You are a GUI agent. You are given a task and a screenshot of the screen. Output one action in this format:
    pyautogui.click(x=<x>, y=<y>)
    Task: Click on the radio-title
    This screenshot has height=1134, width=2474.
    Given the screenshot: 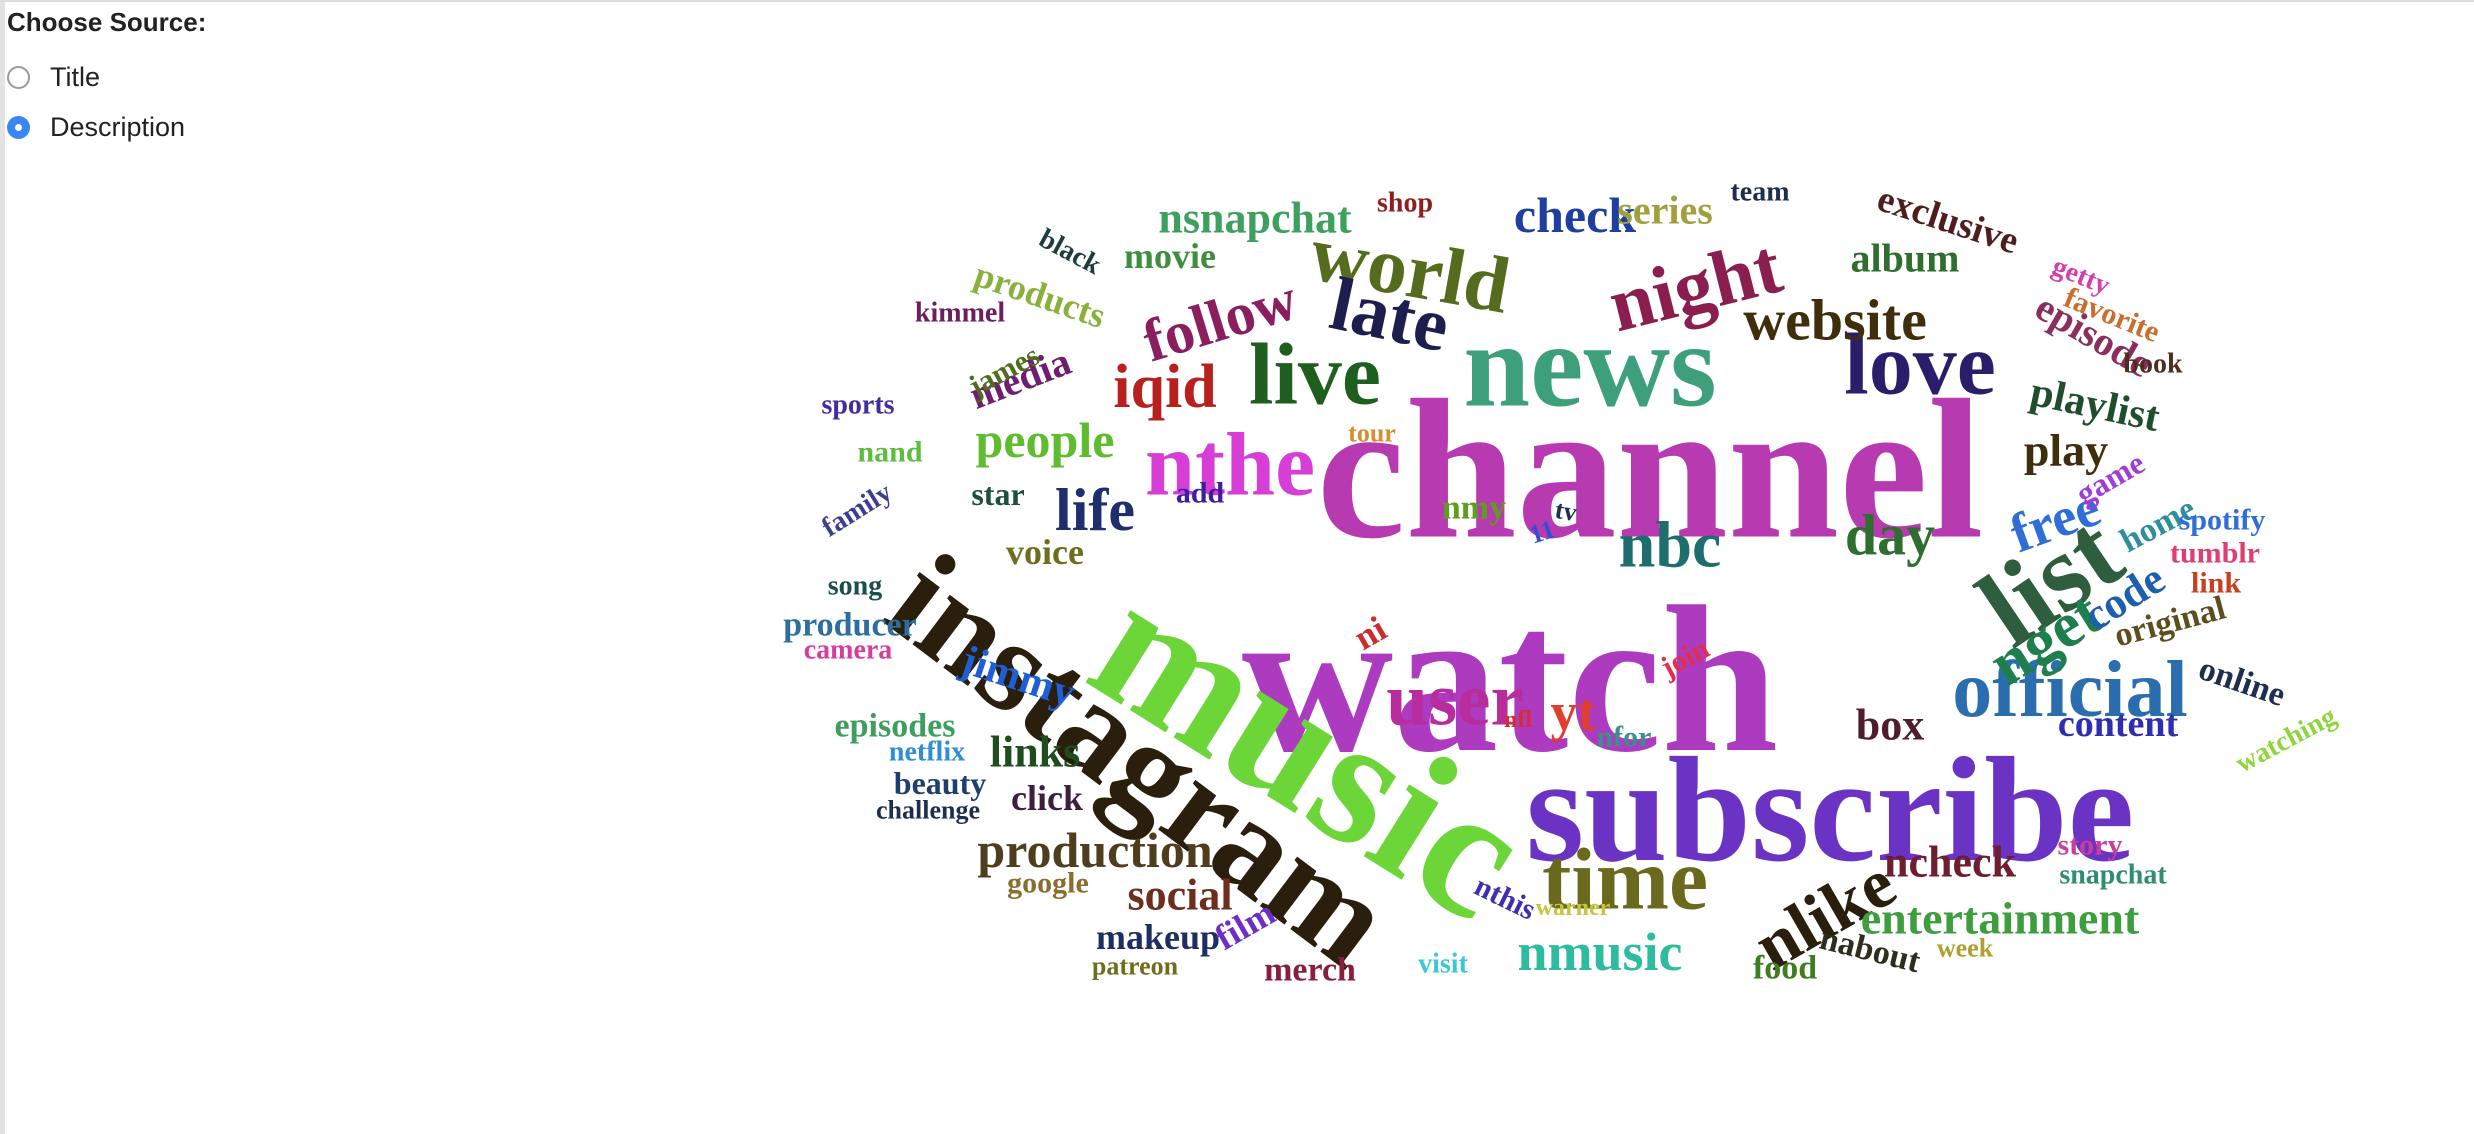 What is the action you would take?
    pyautogui.click(x=18, y=77)
    